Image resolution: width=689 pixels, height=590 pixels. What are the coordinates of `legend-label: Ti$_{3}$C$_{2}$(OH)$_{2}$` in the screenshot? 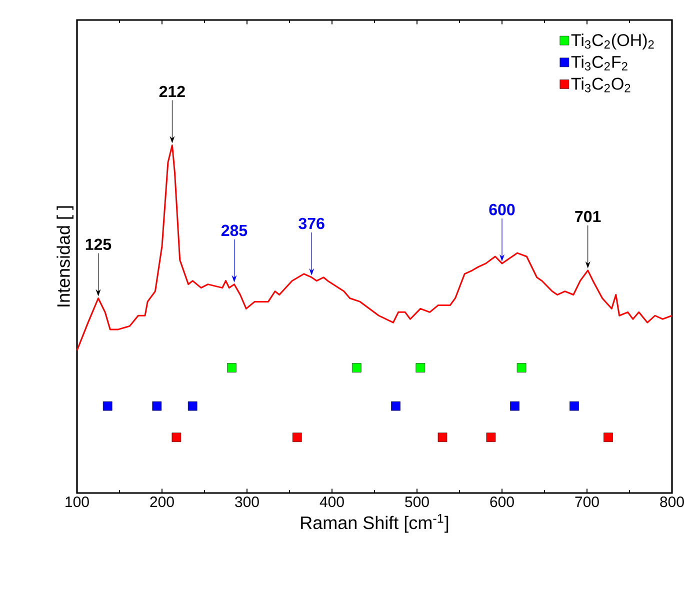 It's located at (612, 42).